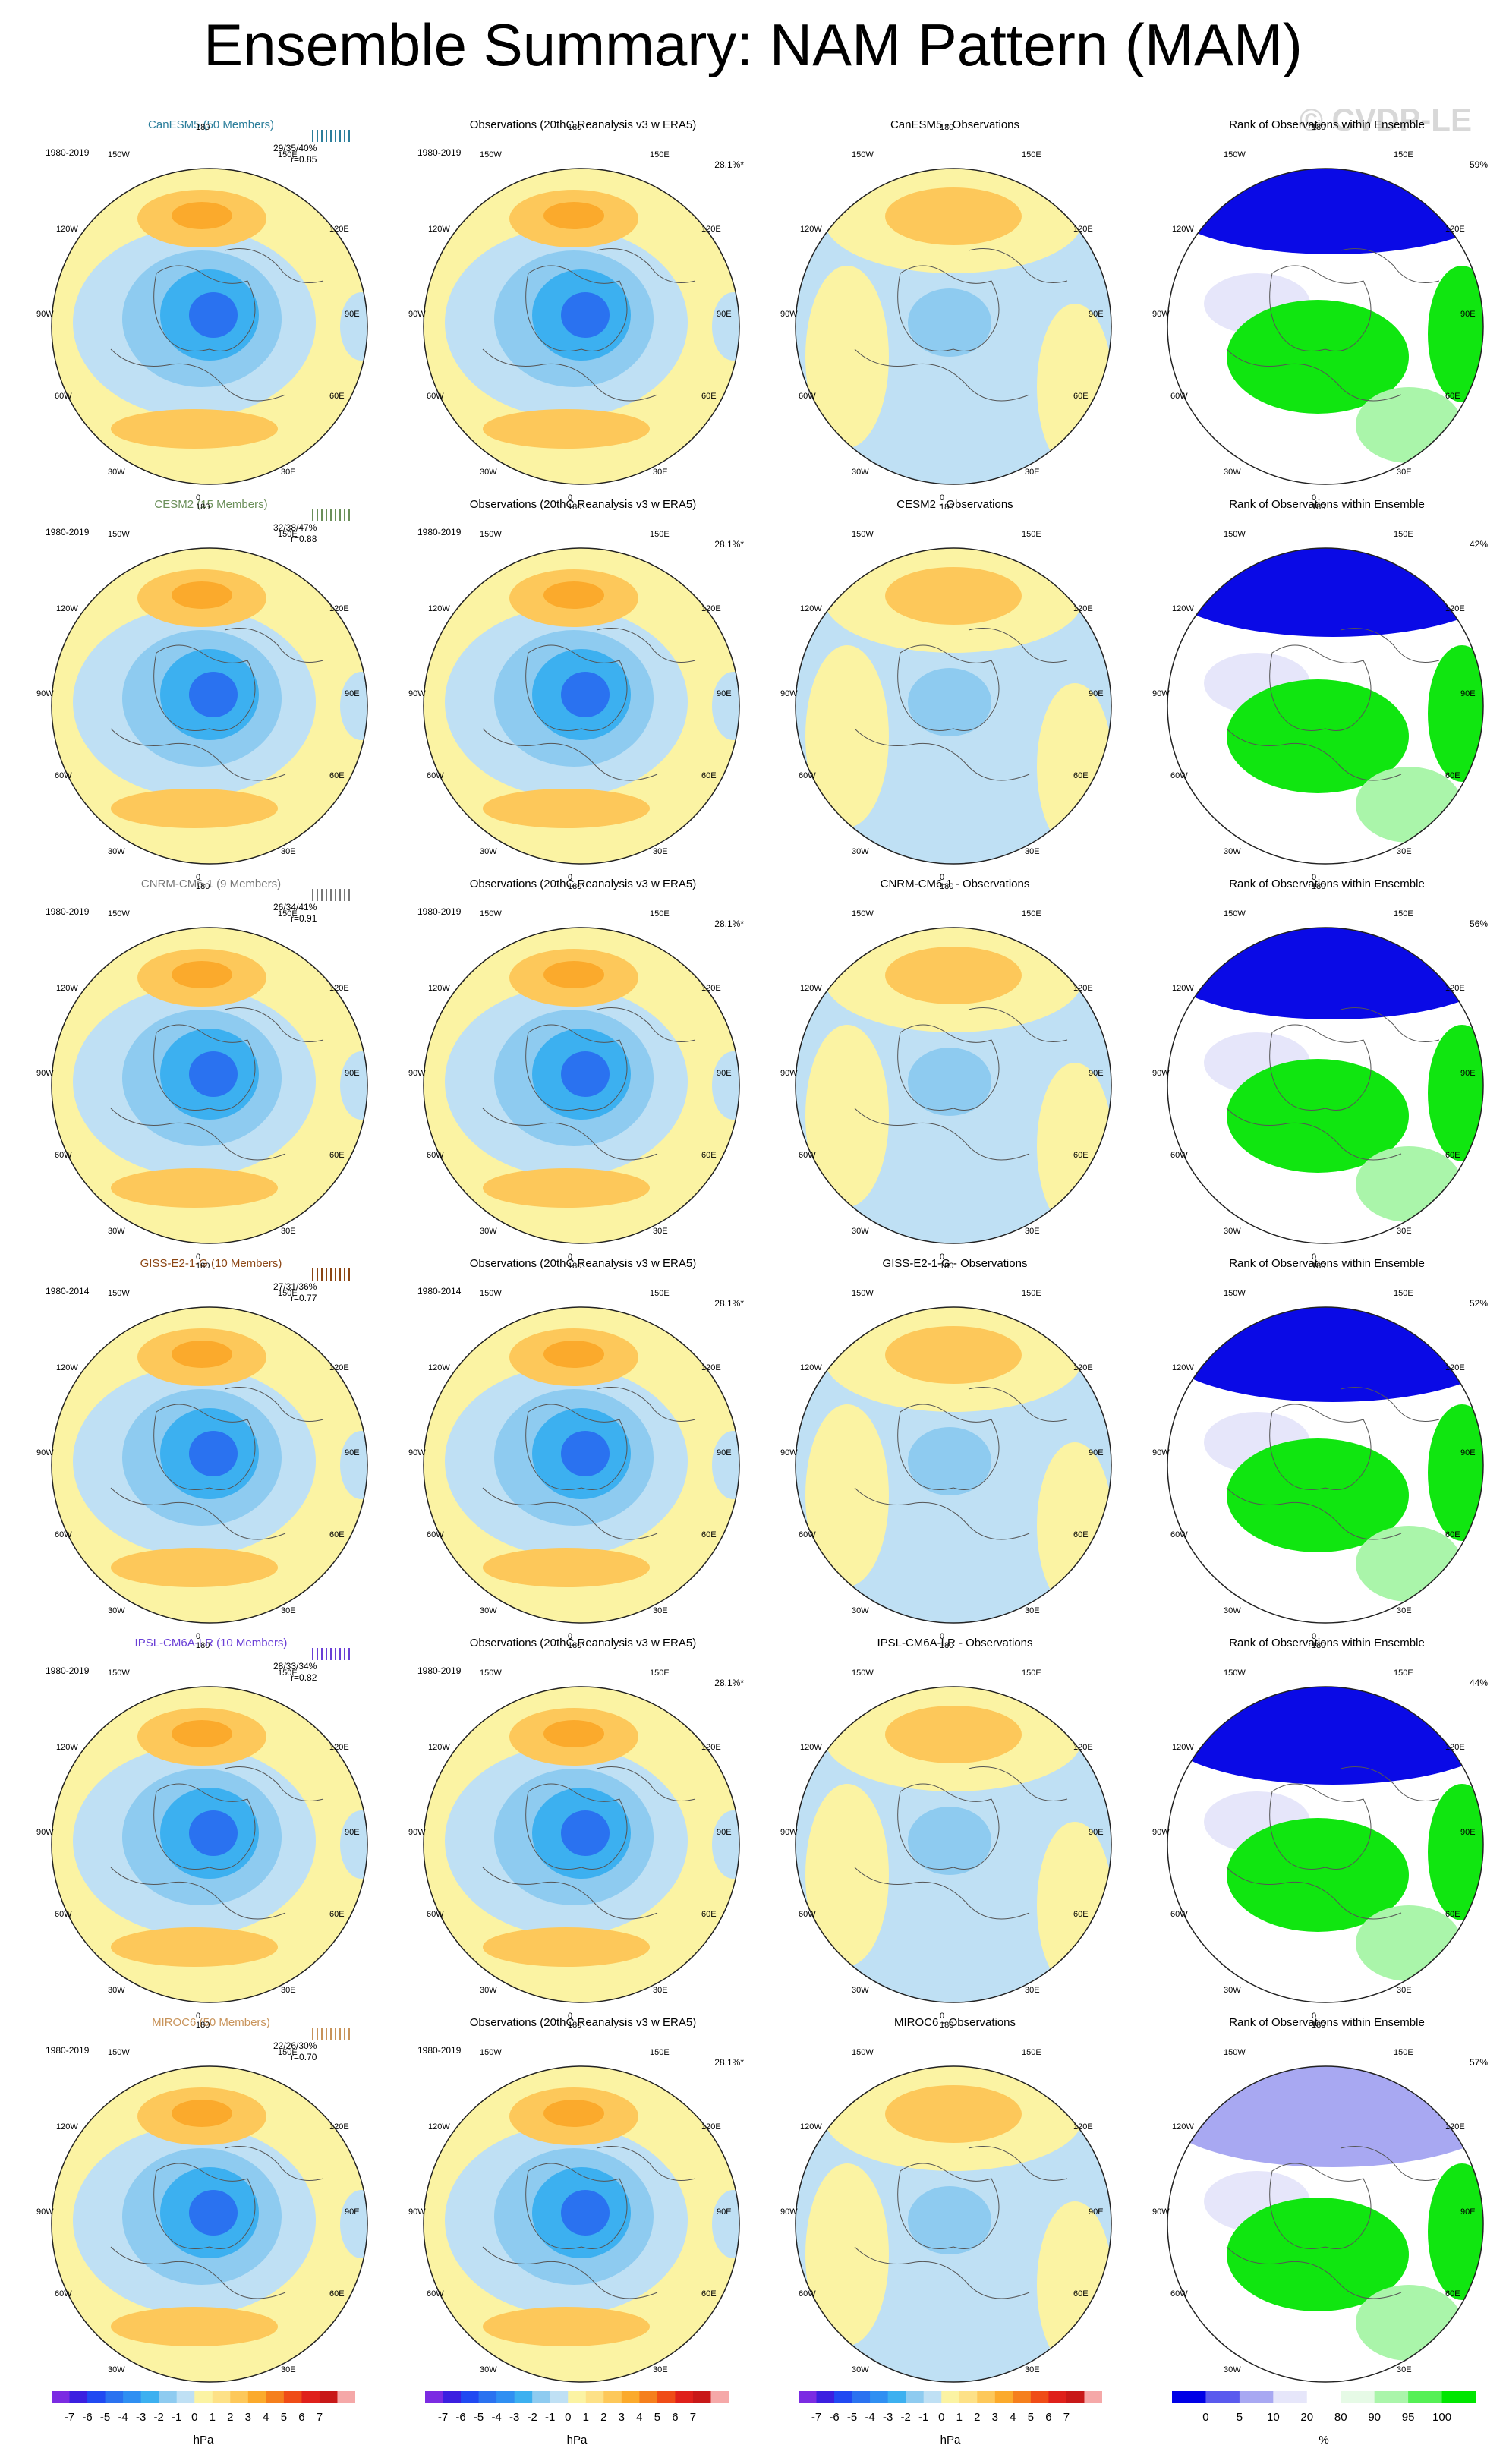  Describe the element at coordinates (211, 505) in the screenshot. I see `panel-title: CESM2 (15 Members)` at that location.